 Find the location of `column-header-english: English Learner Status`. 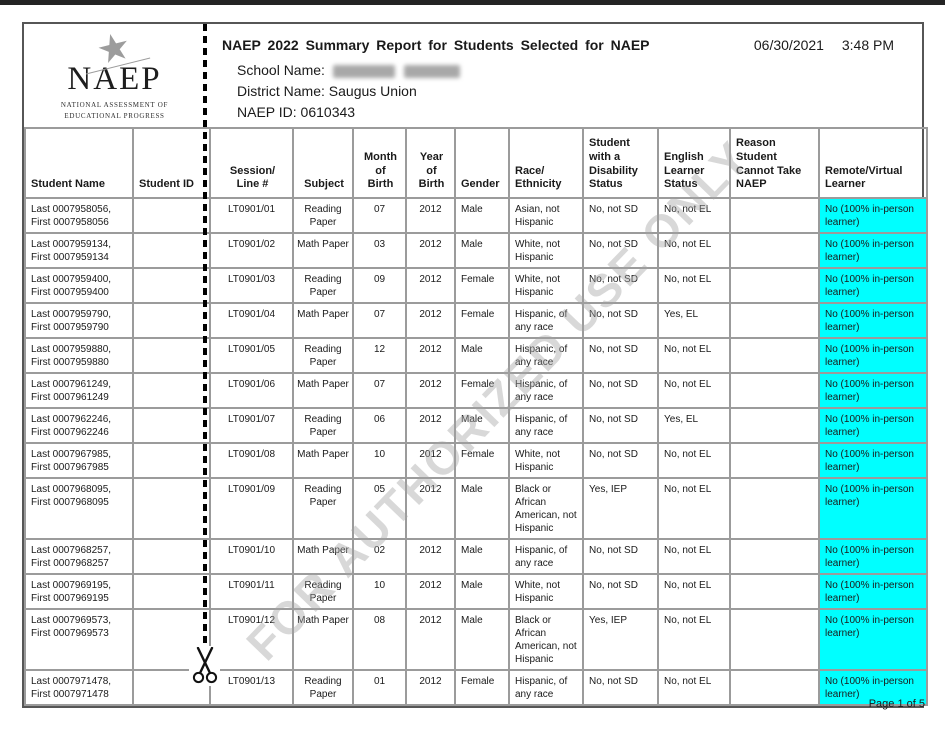

column-header-english: English Learner Status is located at coordinates (694, 163).